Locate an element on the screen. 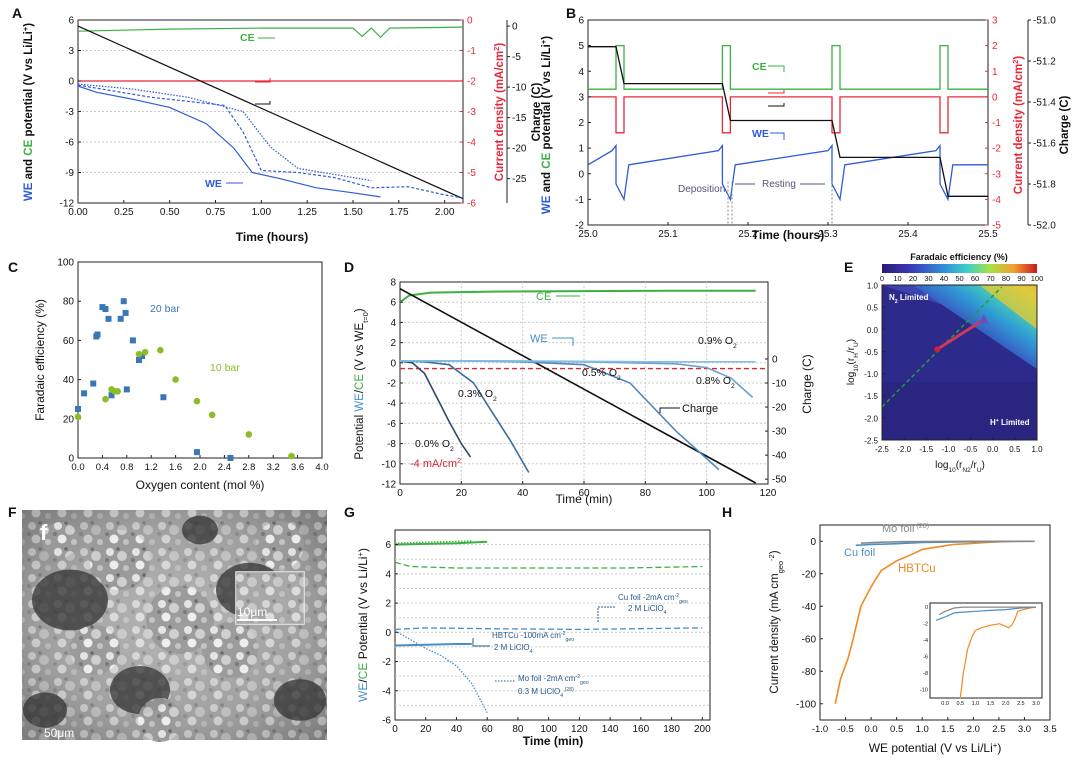 The height and width of the screenshot is (772, 1080). panel-d-x-ticklabel-1: 20 is located at coordinates (462, 493).